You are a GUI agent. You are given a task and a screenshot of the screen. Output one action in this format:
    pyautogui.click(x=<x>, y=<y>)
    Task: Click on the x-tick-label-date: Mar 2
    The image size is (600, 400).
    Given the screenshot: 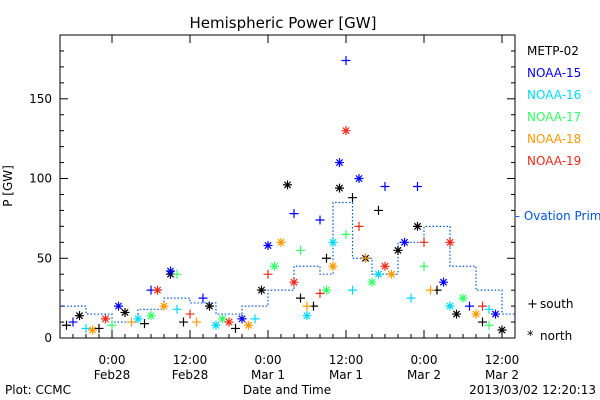 What is the action you would take?
    pyautogui.click(x=502, y=375)
    